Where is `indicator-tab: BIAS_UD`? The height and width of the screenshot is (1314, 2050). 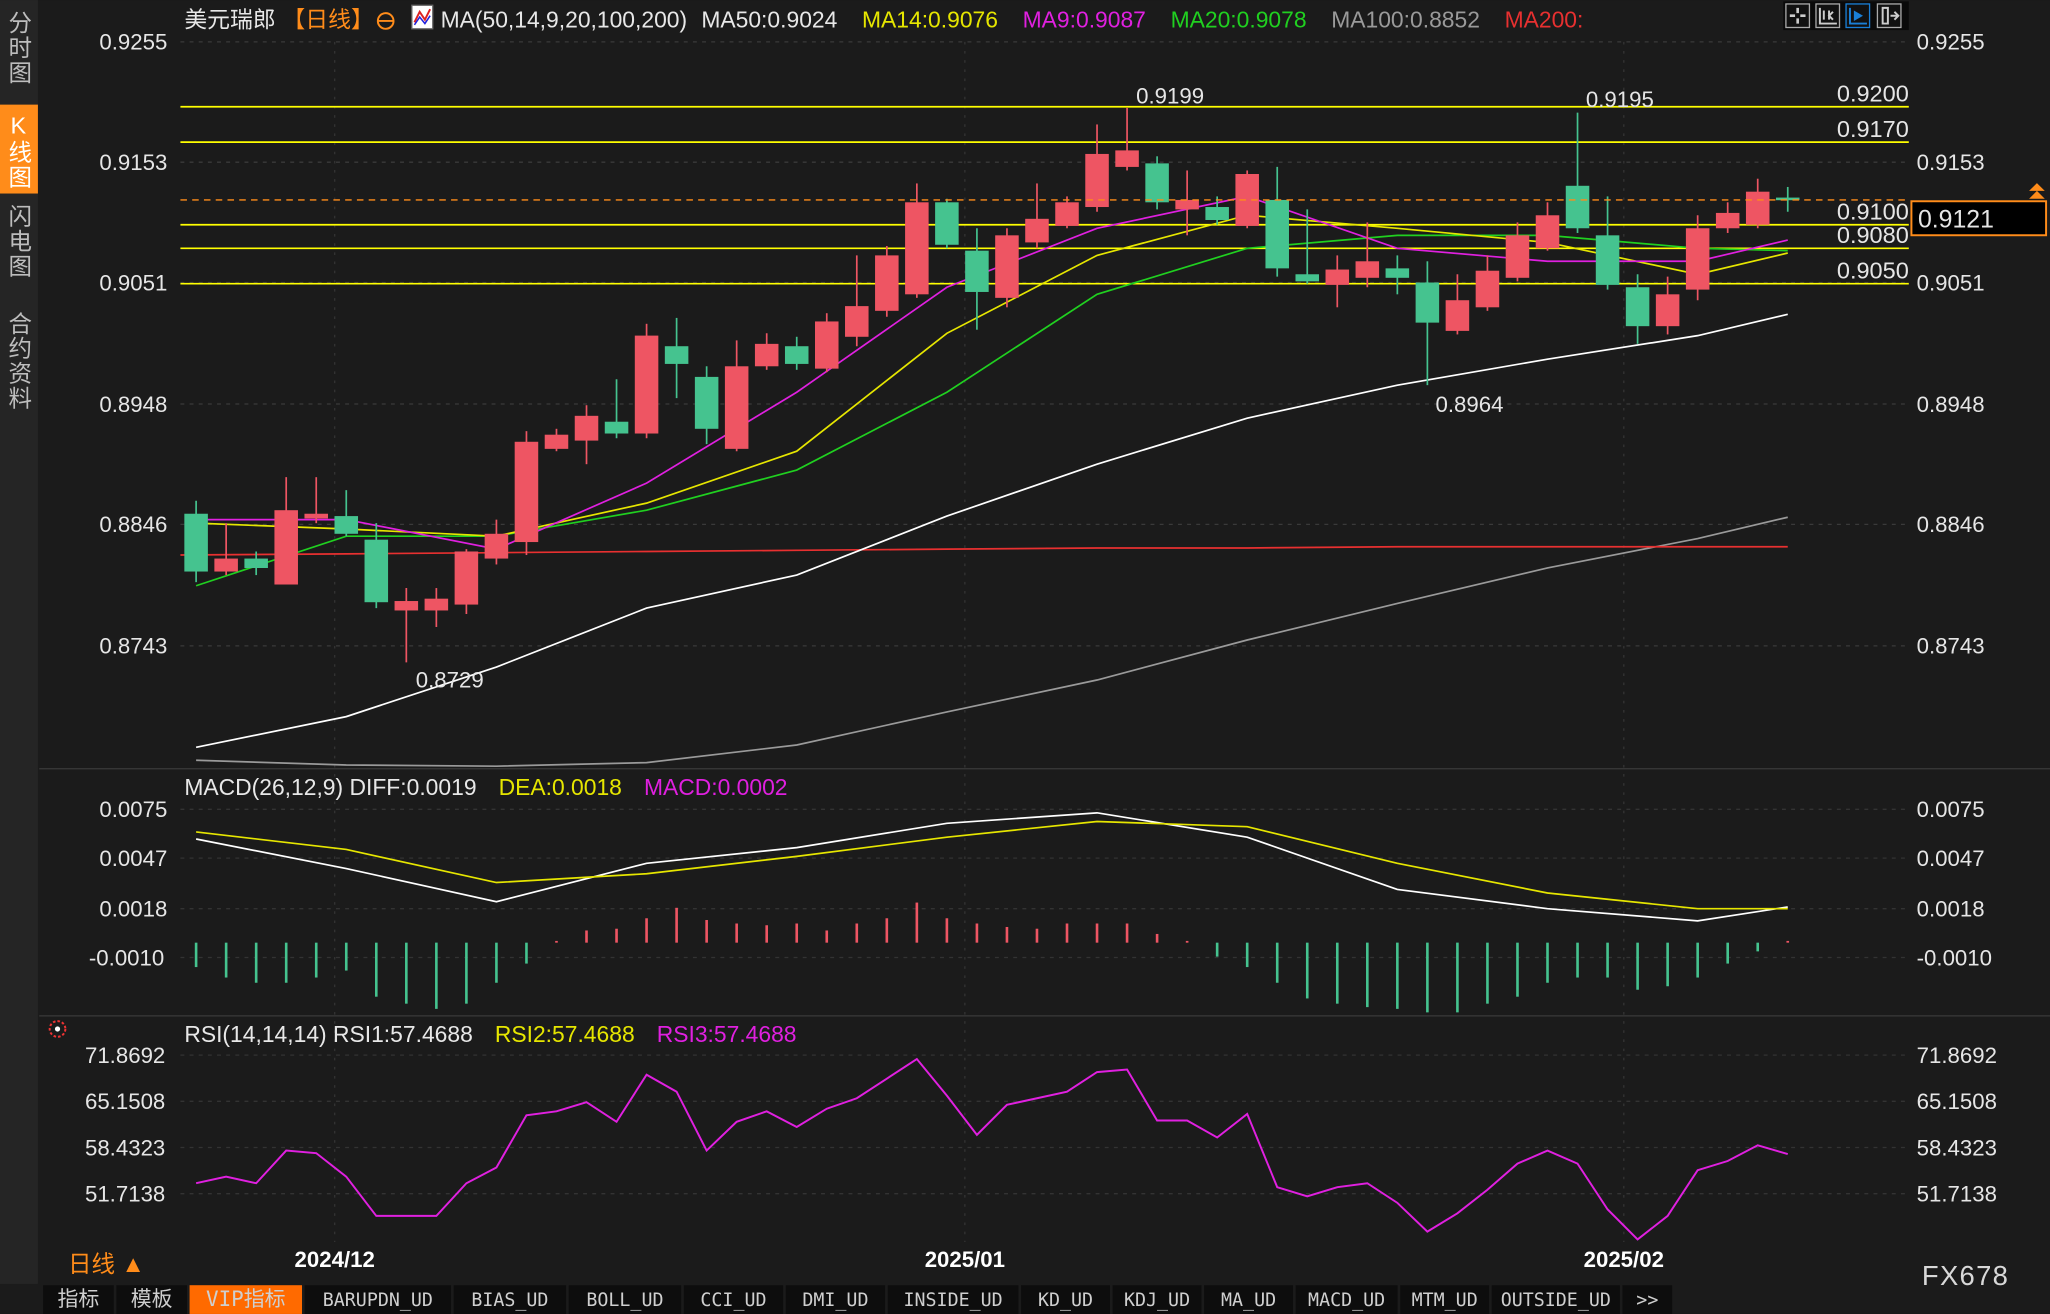
indicator-tab: BIAS_UD is located at coordinates (510, 1299).